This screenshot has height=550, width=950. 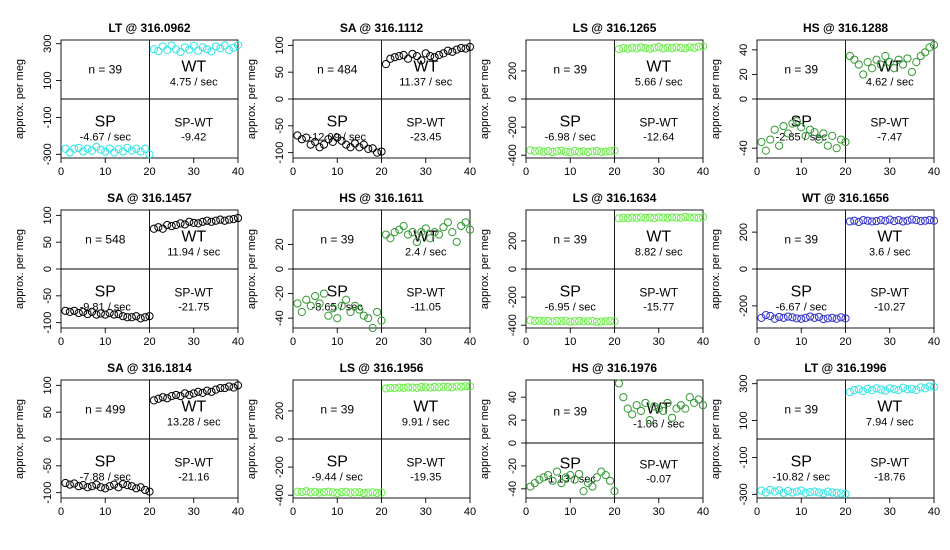 I want to click on n-count-label: n = 548, so click(x=105, y=240).